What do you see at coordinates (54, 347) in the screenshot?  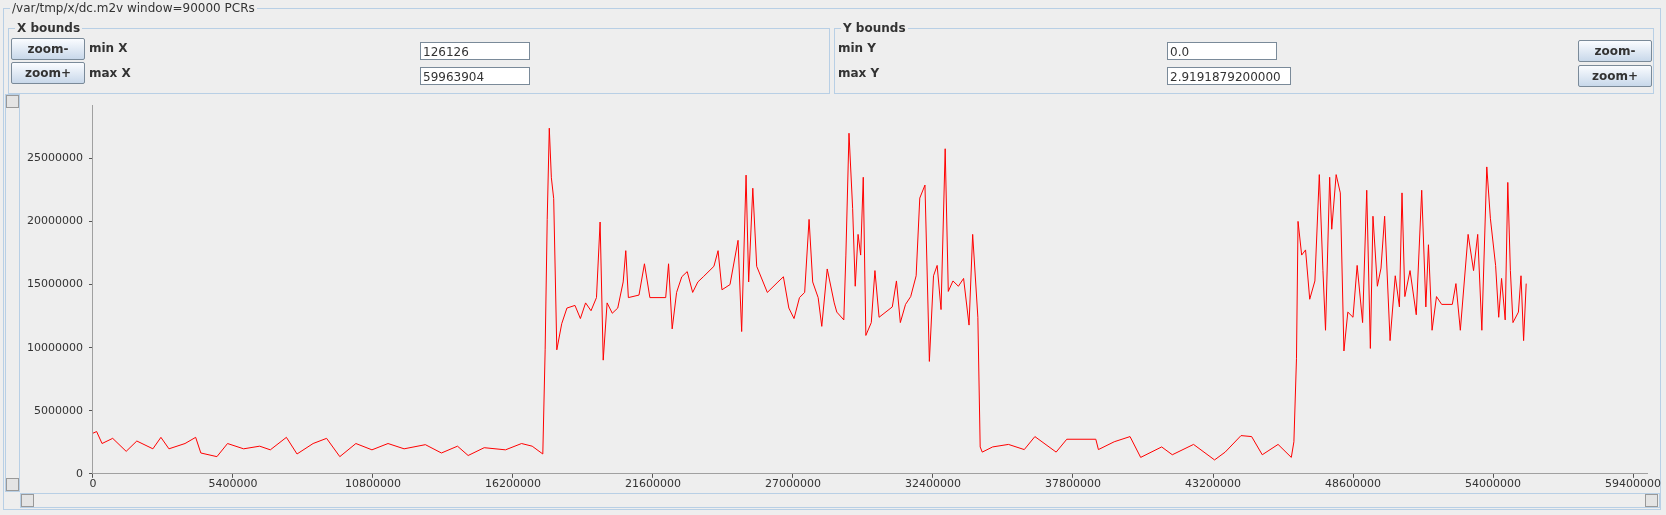 I see `y-tick-label: 10000000` at bounding box center [54, 347].